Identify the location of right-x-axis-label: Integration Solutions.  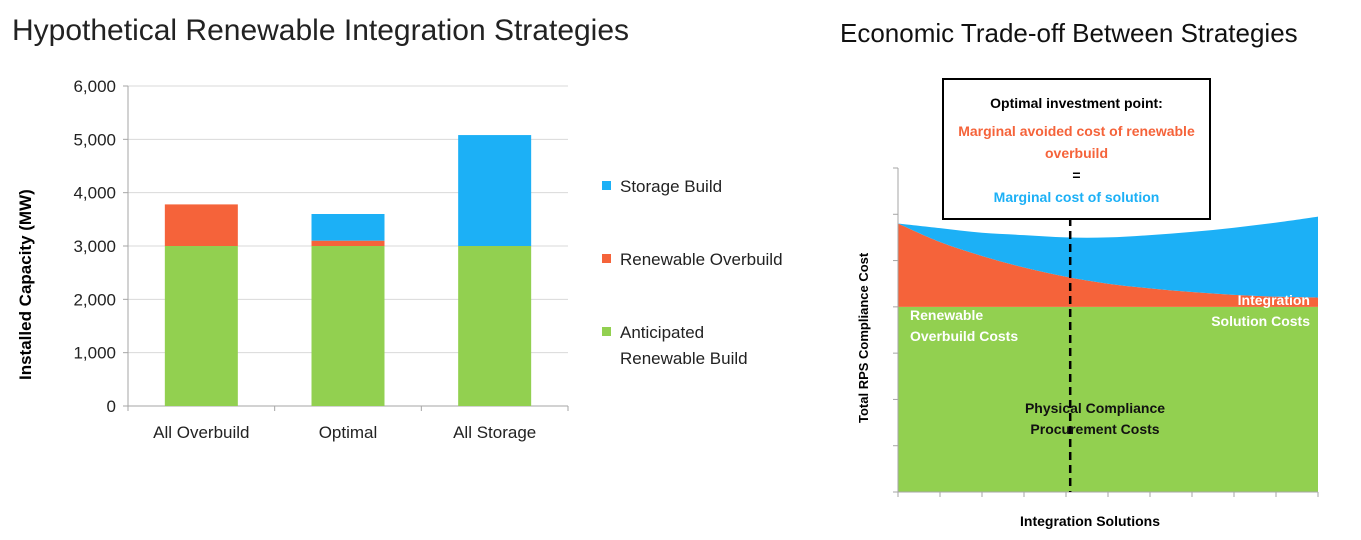
(1090, 521).